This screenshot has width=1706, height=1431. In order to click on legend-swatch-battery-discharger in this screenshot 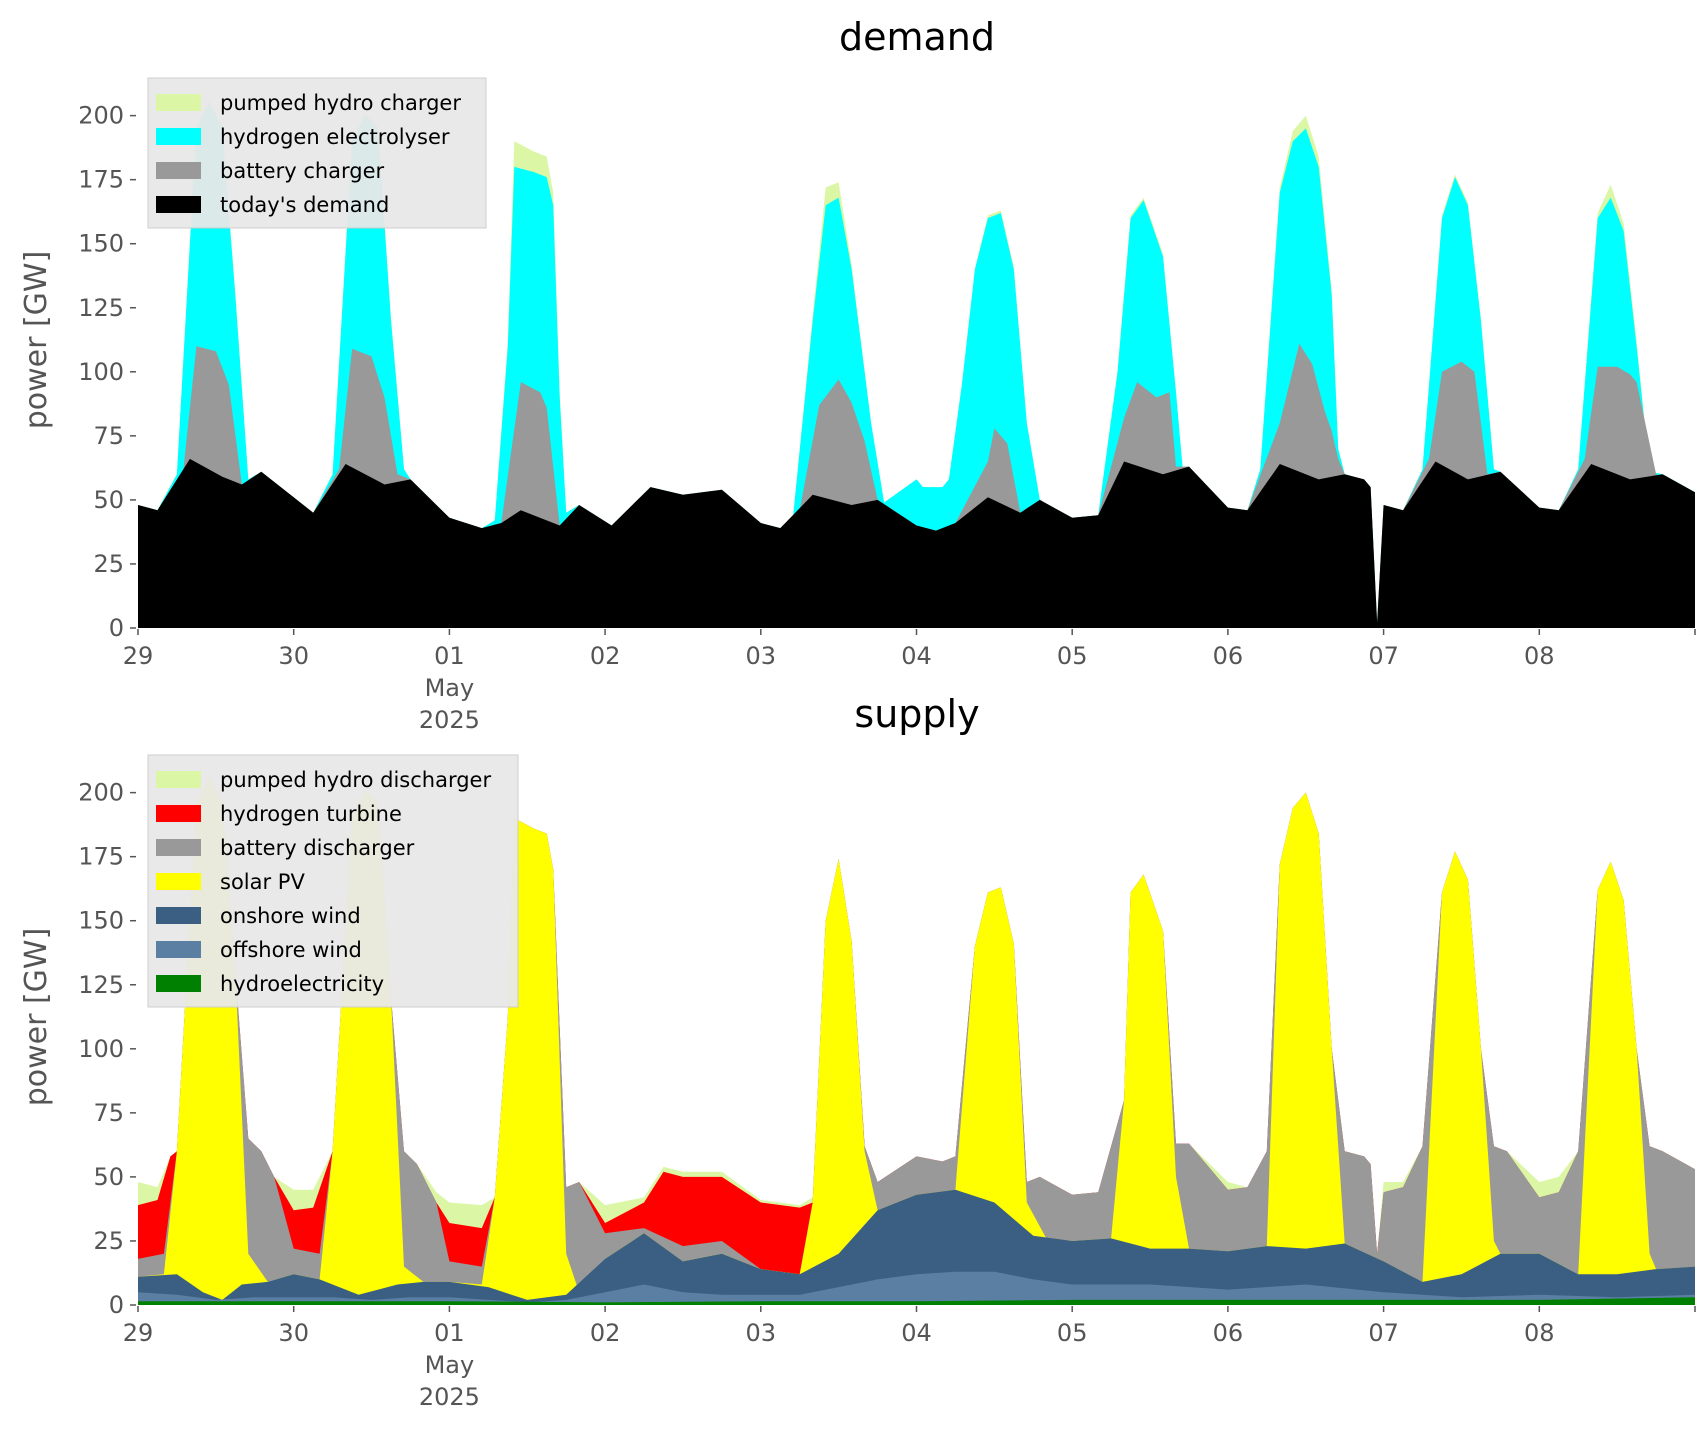, I will do `click(178, 847)`.